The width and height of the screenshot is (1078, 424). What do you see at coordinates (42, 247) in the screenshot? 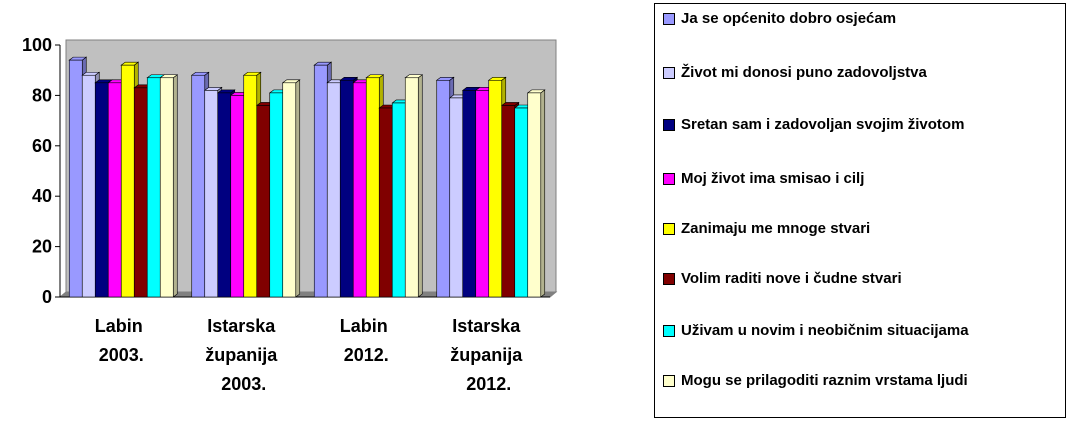
I see `y-tick-label: 20` at bounding box center [42, 247].